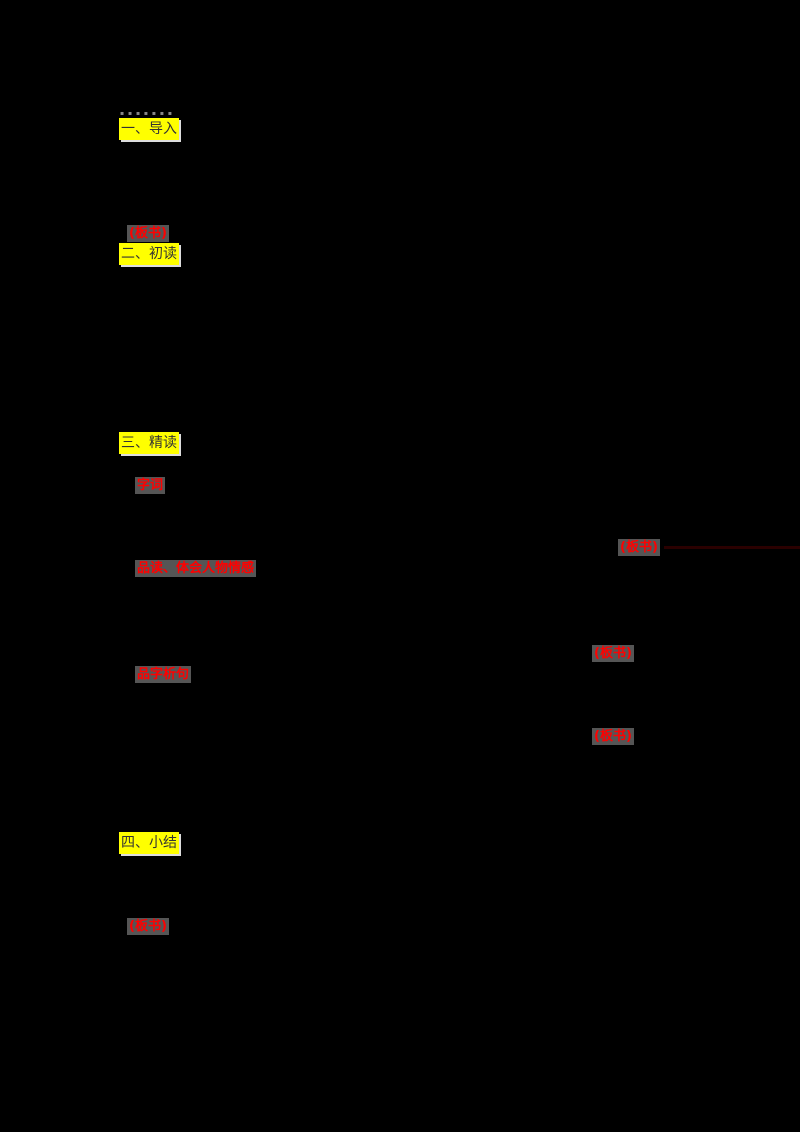  I want to click on vocabulary-tag: 字词, so click(150, 485).